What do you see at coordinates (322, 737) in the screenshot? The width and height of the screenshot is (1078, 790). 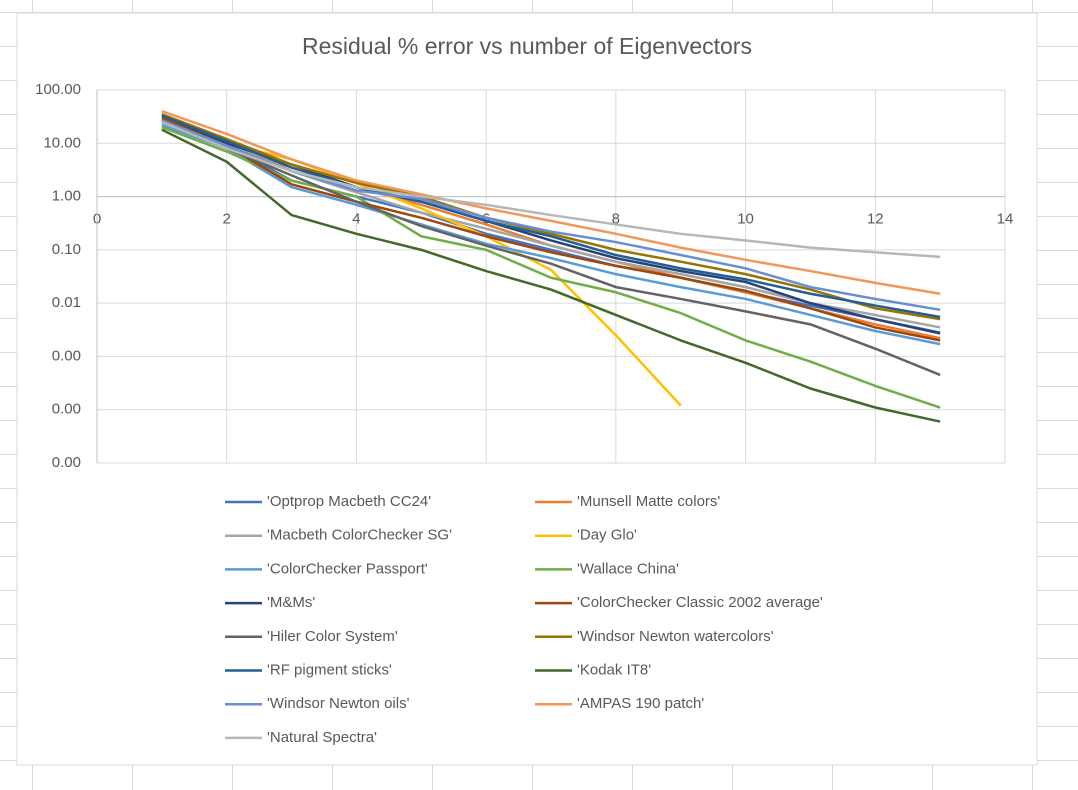 I see `legend-label: 'Natural Spectra'` at bounding box center [322, 737].